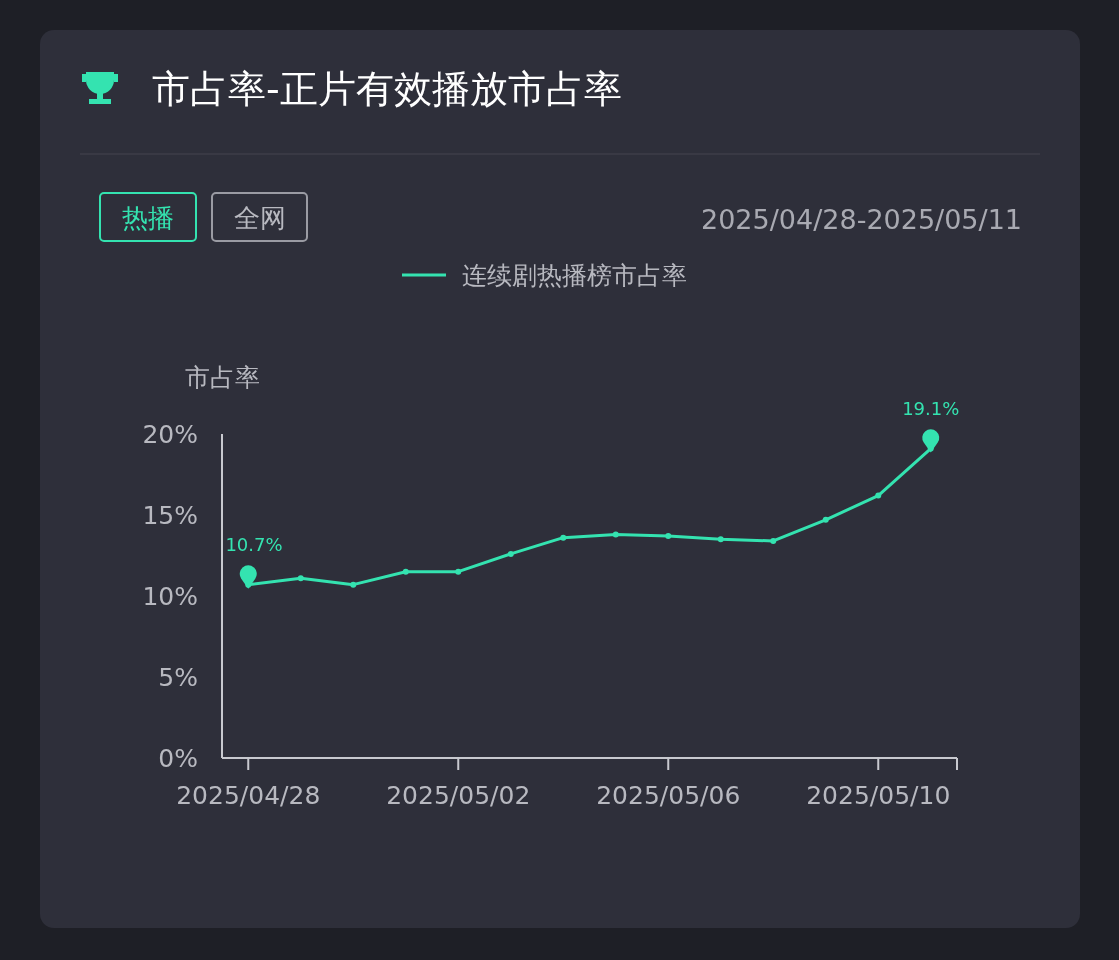 The width and height of the screenshot is (1119, 960). What do you see at coordinates (861, 219) in the screenshot?
I see `text: 2025/04/28-2025/05/11` at bounding box center [861, 219].